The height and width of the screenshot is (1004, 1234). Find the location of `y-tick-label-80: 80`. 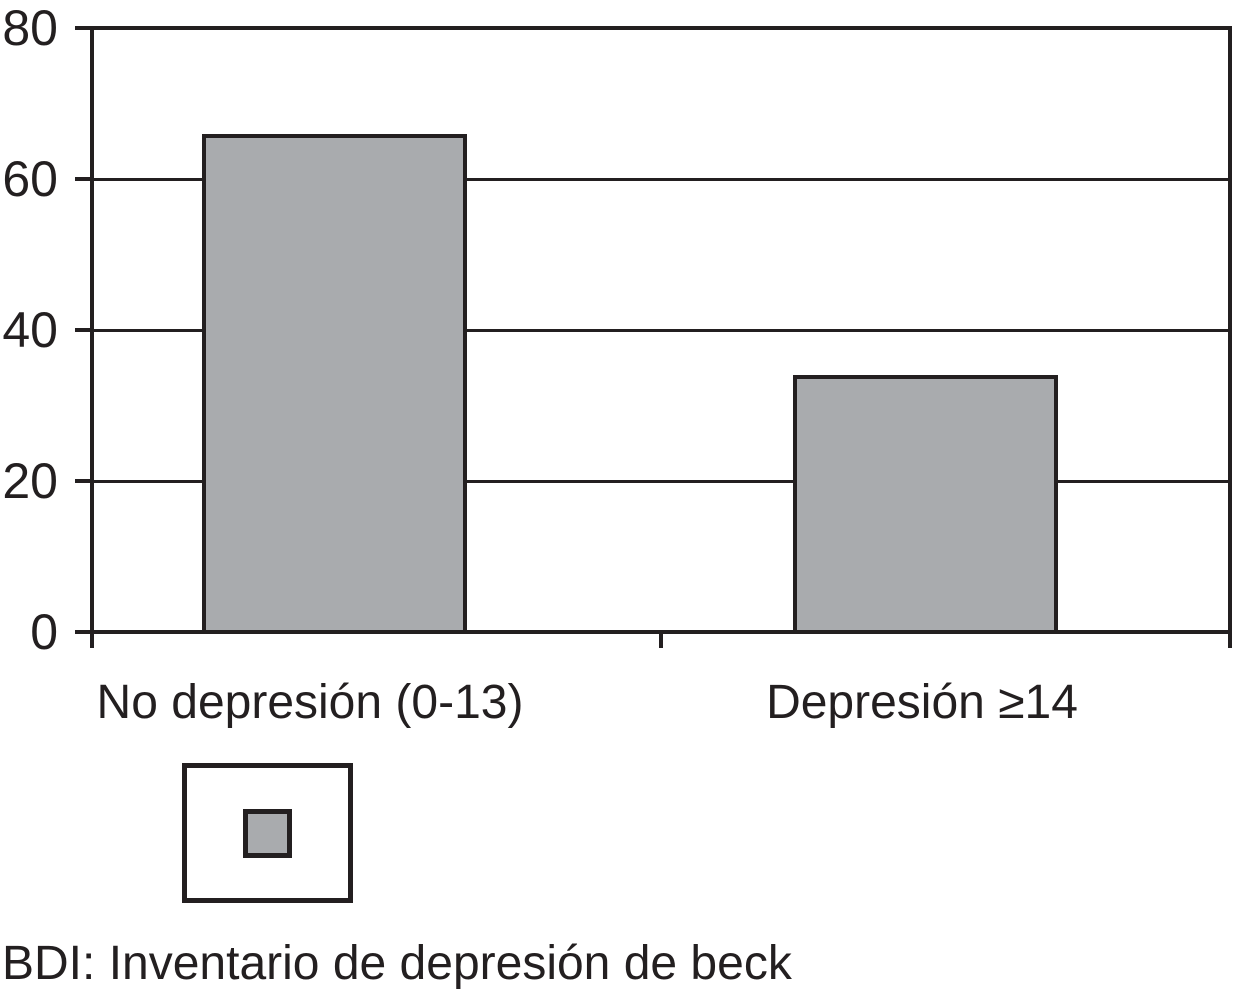

y-tick-label-80: 80 is located at coordinates (30, 28).